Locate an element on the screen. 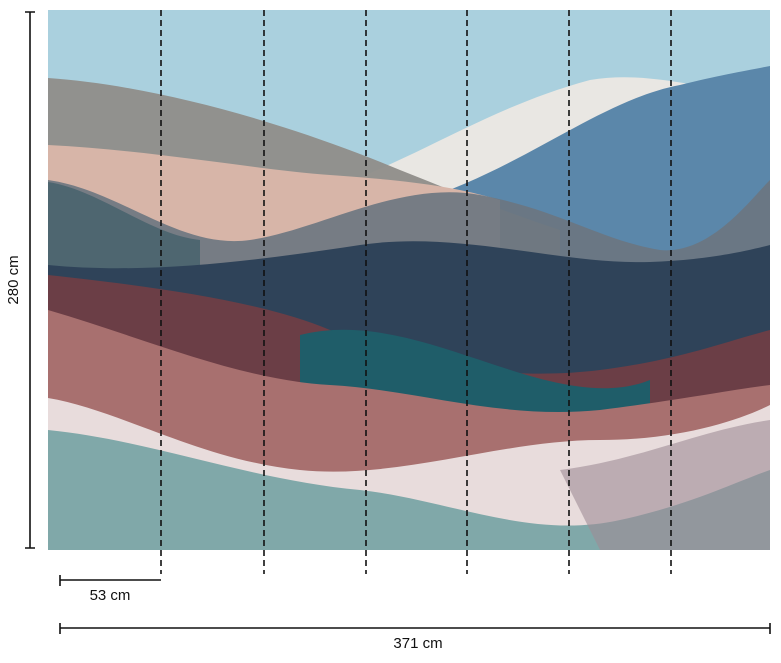 The height and width of the screenshot is (663, 781). total-width-label: 371 cm is located at coordinates (417, 643).